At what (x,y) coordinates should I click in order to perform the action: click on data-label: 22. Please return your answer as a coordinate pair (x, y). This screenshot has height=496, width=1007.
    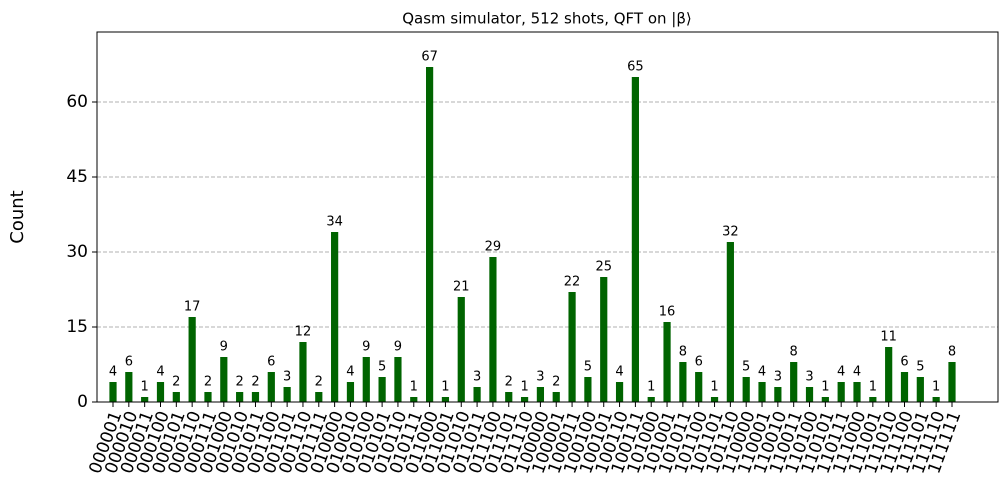
    Looking at the image, I should click on (572, 282).